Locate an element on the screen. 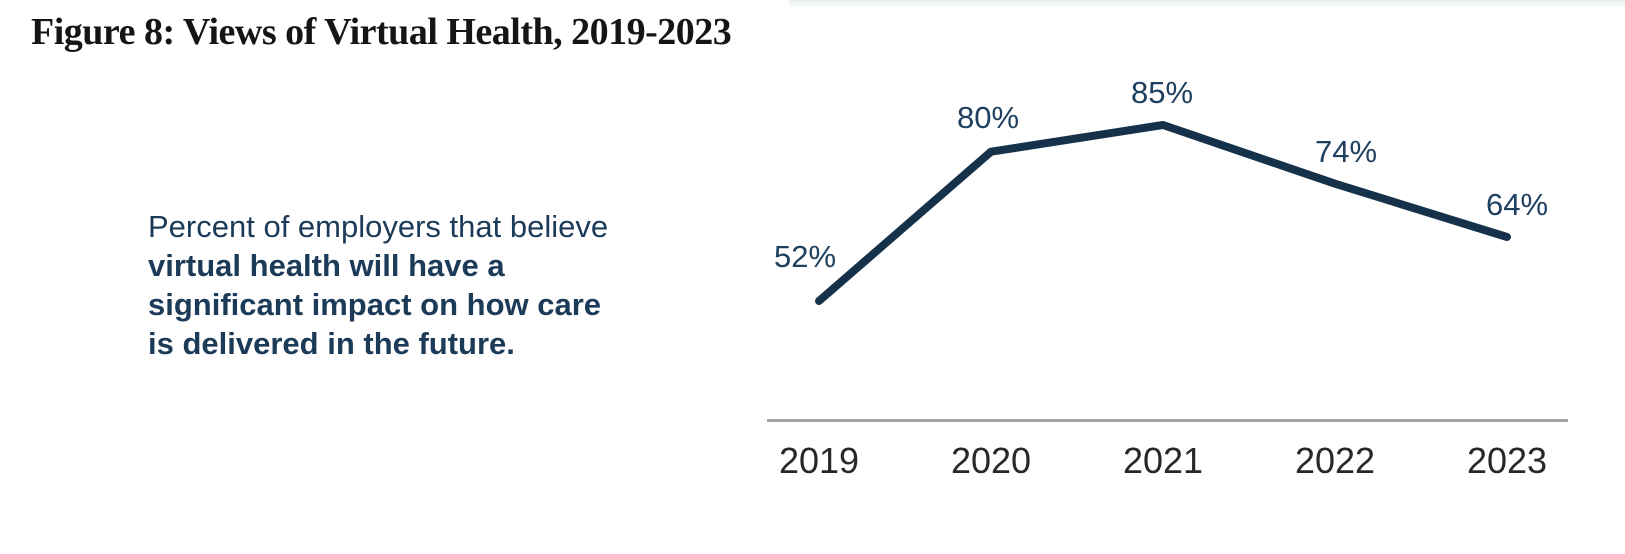  description-intro-line: Percent of employers that believe is located at coordinates (378, 226).